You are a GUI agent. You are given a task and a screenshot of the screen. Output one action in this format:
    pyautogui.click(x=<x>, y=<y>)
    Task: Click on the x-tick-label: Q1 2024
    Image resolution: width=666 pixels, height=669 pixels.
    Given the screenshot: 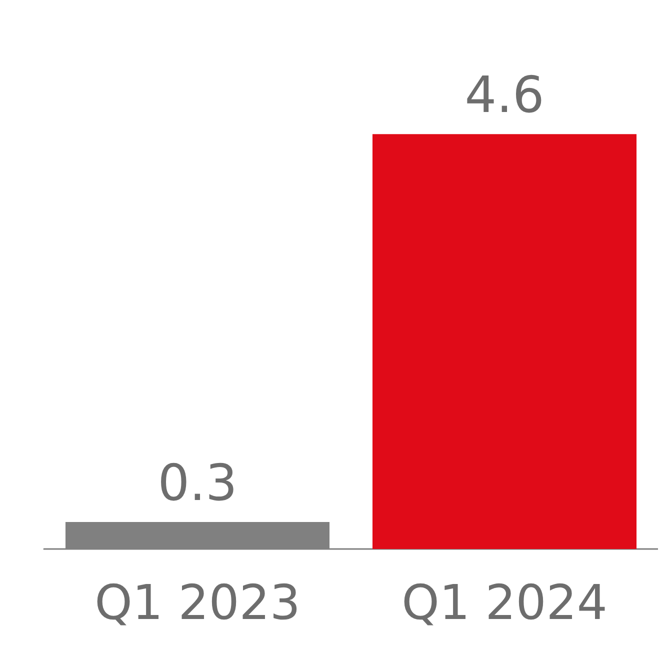 What is the action you would take?
    pyautogui.click(x=505, y=603)
    